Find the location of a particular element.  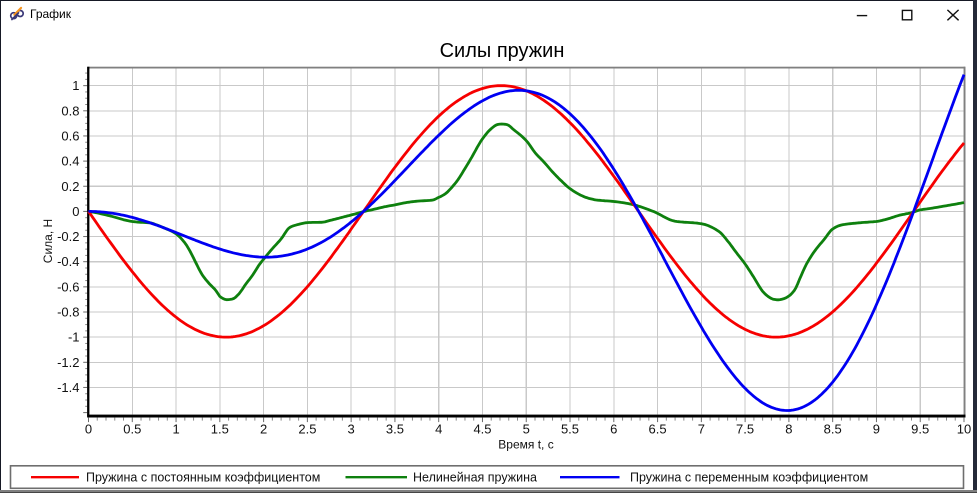

svg-text: 5.5 is located at coordinates (570, 429).